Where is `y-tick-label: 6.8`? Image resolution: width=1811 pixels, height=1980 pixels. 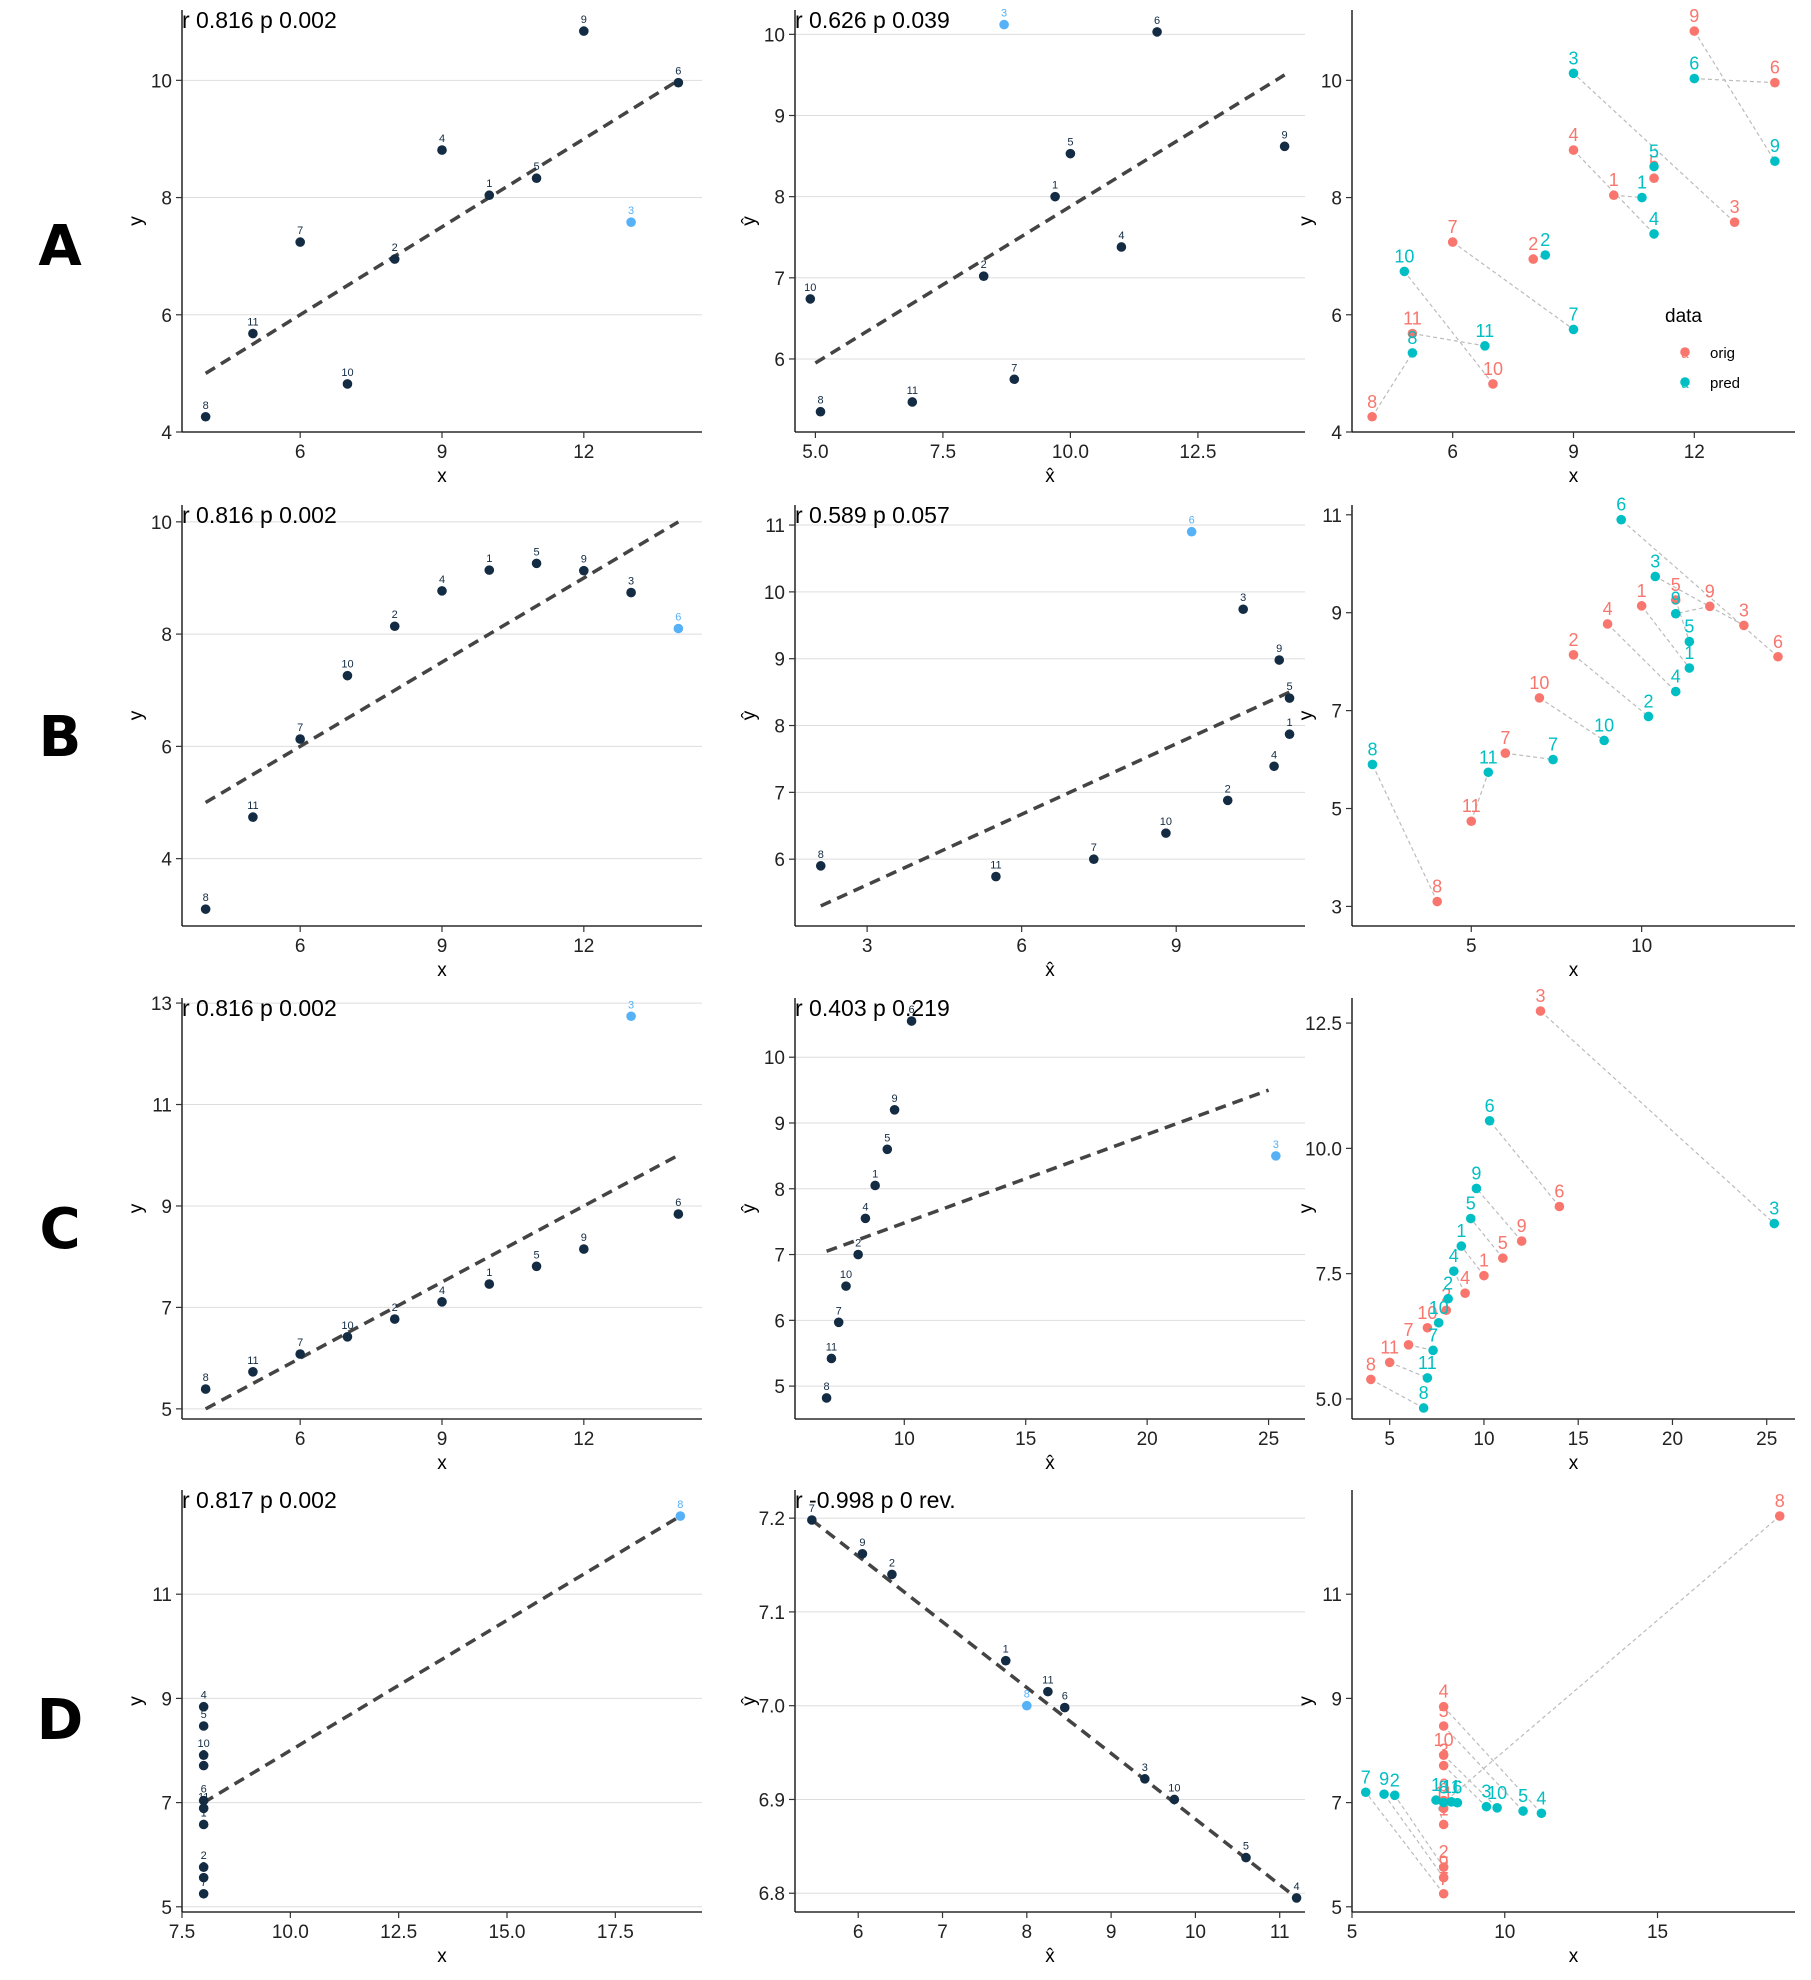
y-tick-label: 6.8 is located at coordinates (772, 1894).